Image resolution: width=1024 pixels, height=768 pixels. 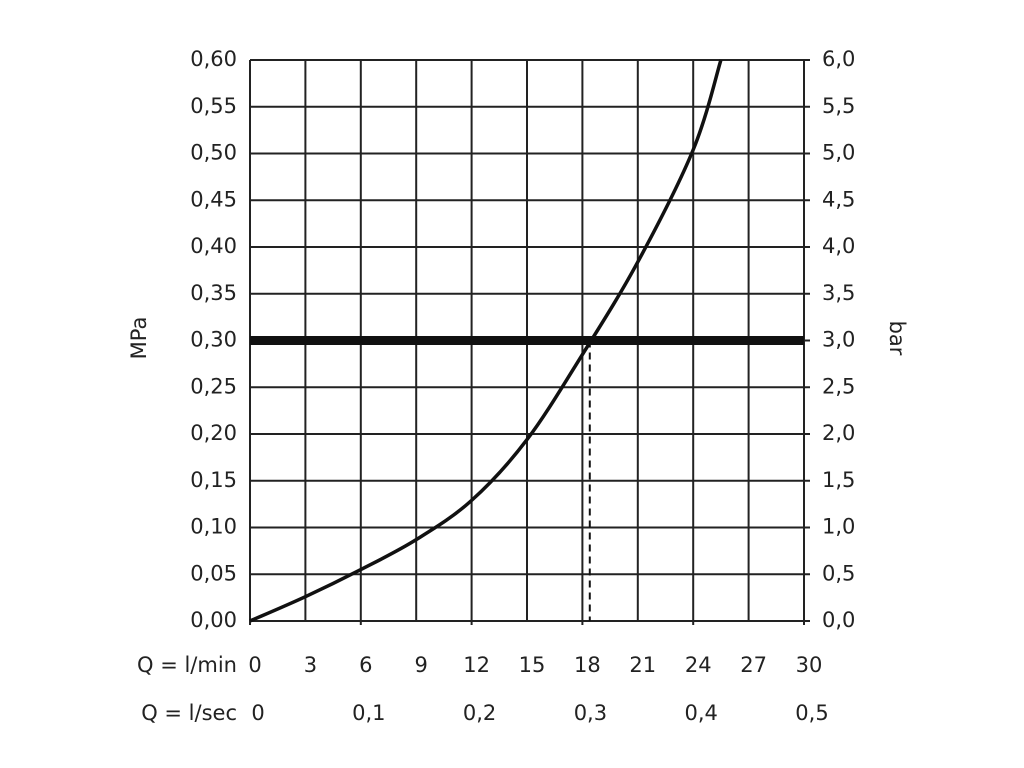 What do you see at coordinates (213, 199) in the screenshot?
I see `y-tick-label: 0,45` at bounding box center [213, 199].